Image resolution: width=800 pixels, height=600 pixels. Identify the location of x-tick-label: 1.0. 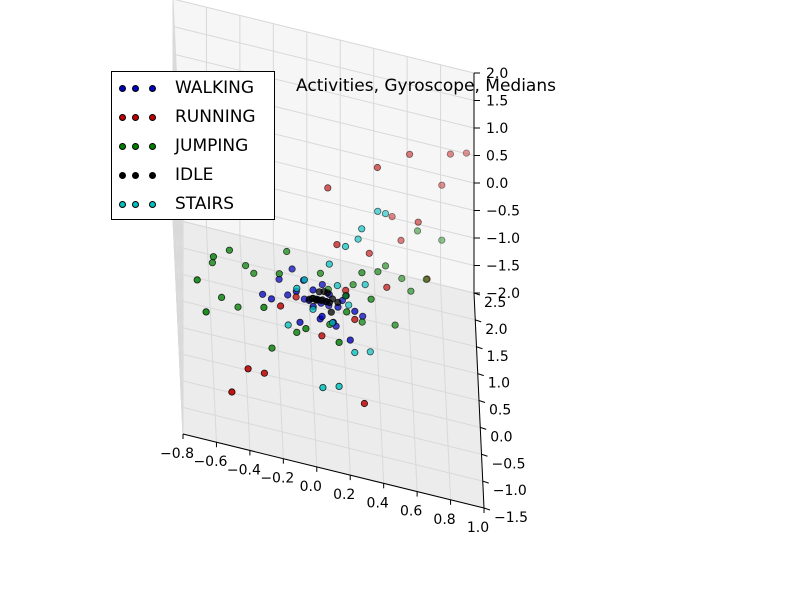
(478, 528).